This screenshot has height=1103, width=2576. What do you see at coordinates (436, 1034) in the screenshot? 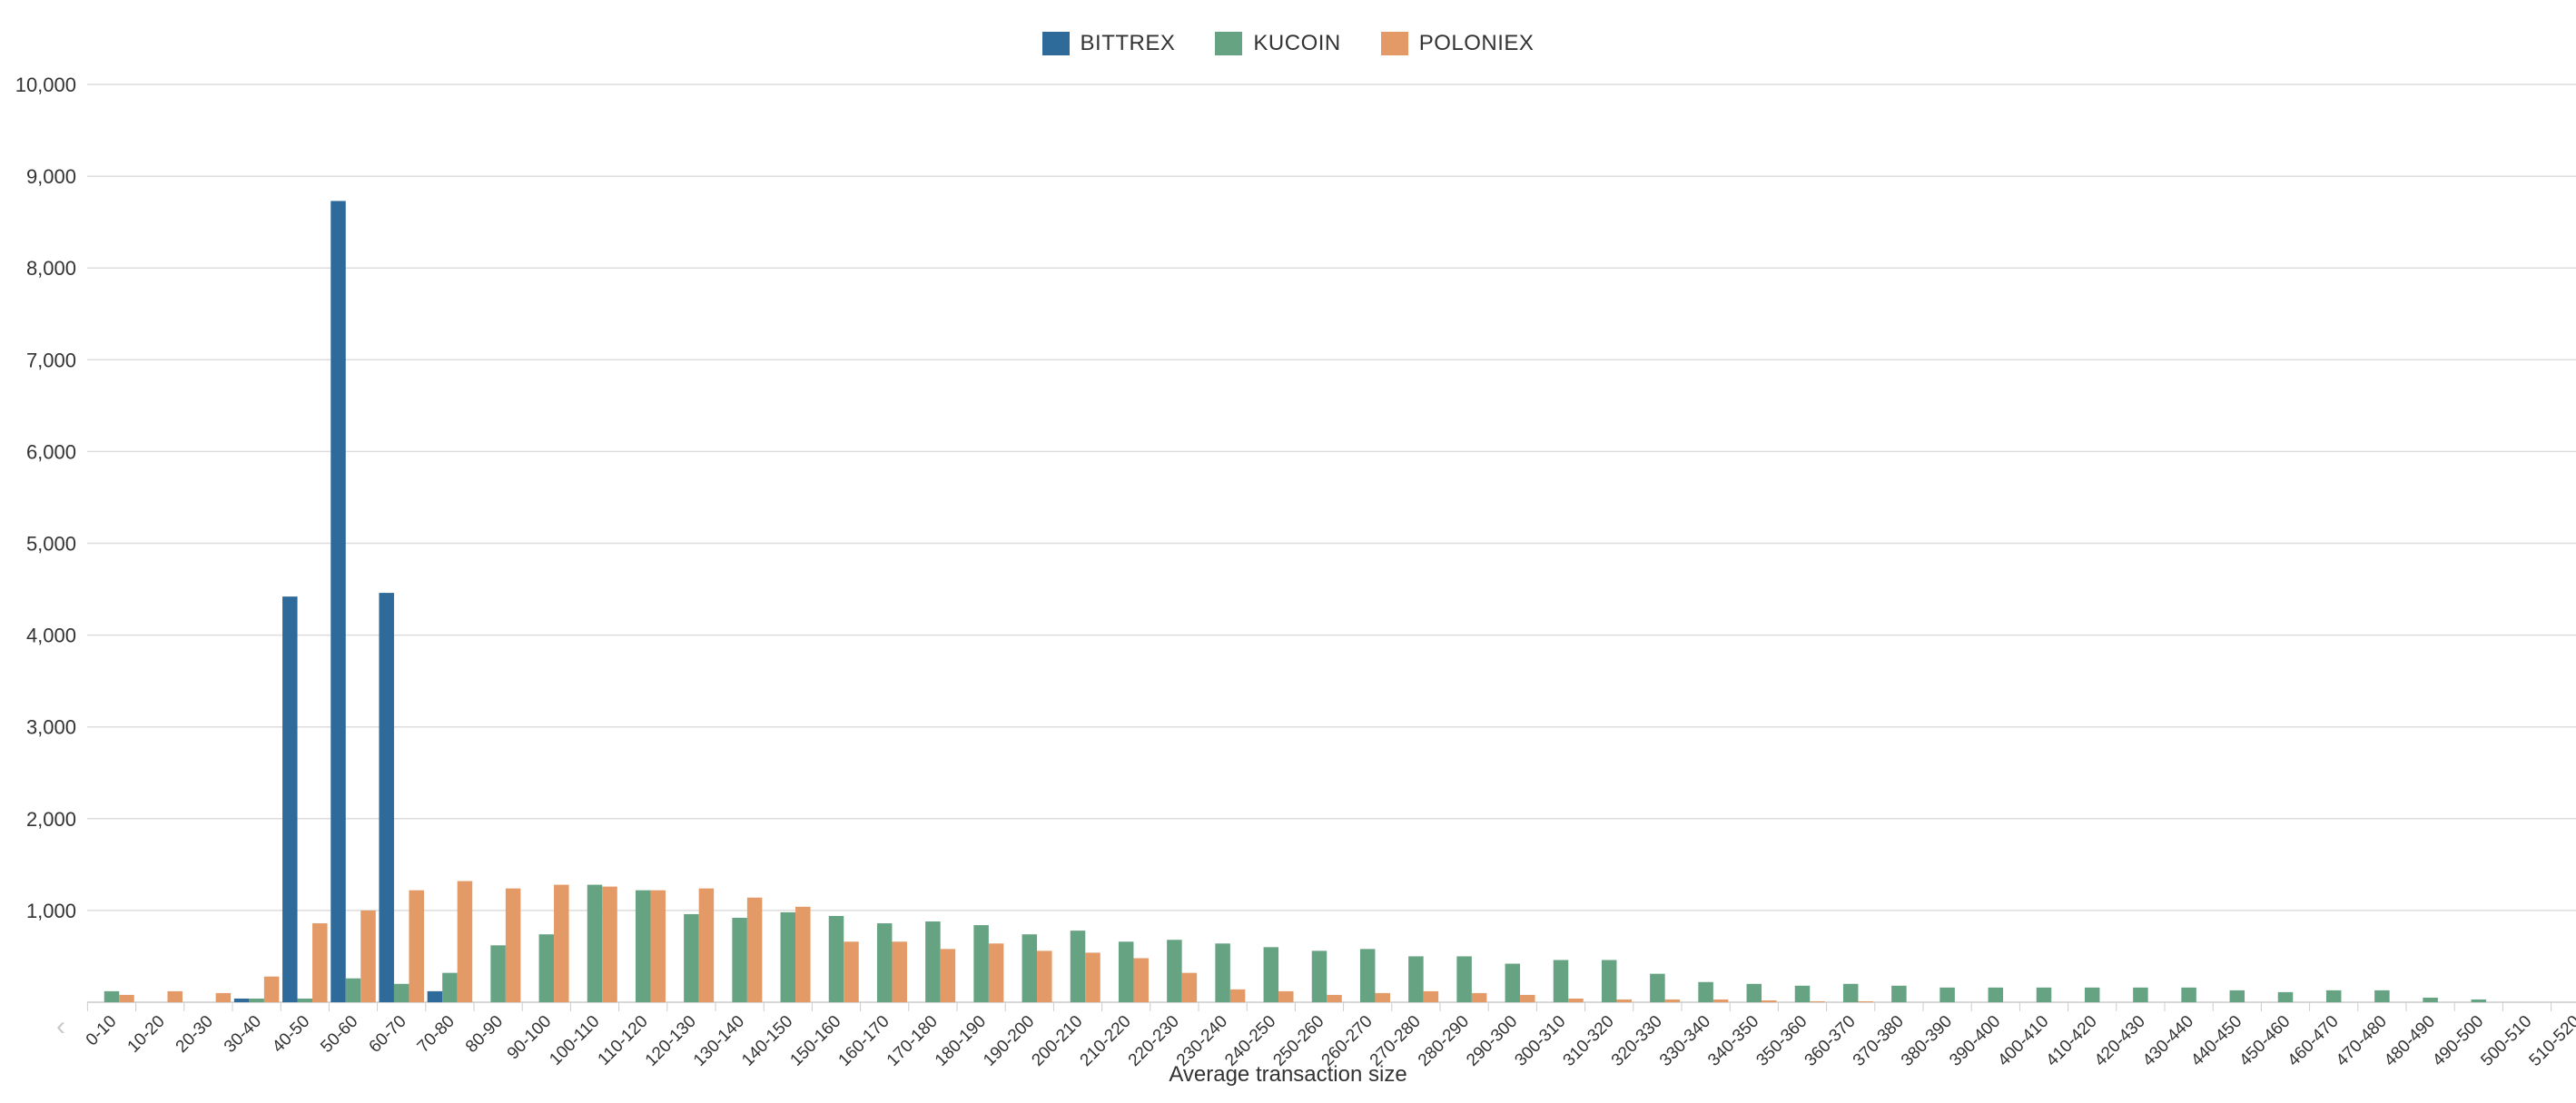
I see `x-tick-label: 70-80` at bounding box center [436, 1034].